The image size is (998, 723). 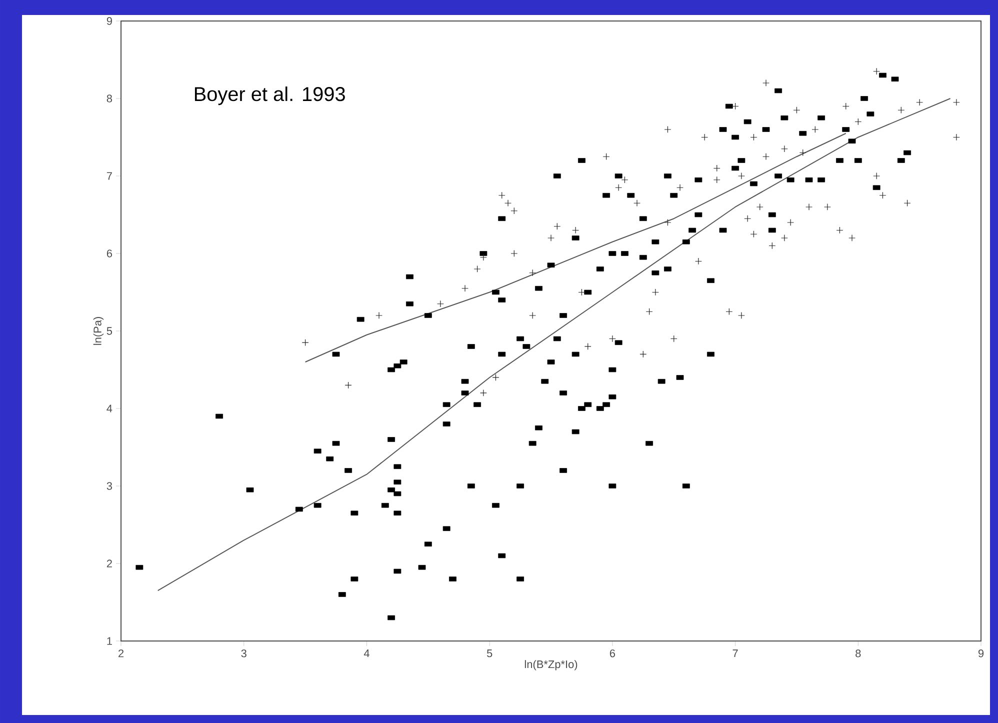 I want to click on y-tick-label: 1, so click(x=109, y=641).